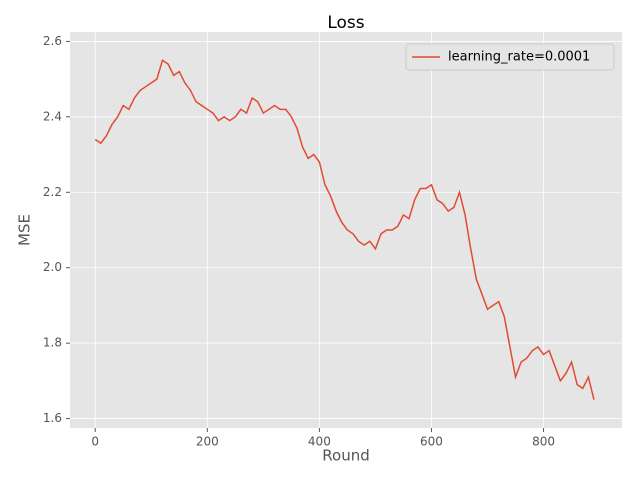  What do you see at coordinates (52, 41) in the screenshot?
I see `y-tick-label: 2.6` at bounding box center [52, 41].